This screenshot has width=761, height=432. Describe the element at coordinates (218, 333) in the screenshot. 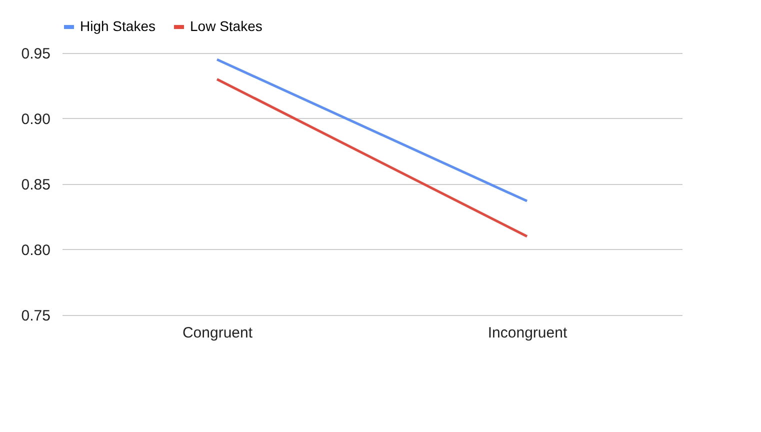

I see `x-tick-label: Congruent` at that location.